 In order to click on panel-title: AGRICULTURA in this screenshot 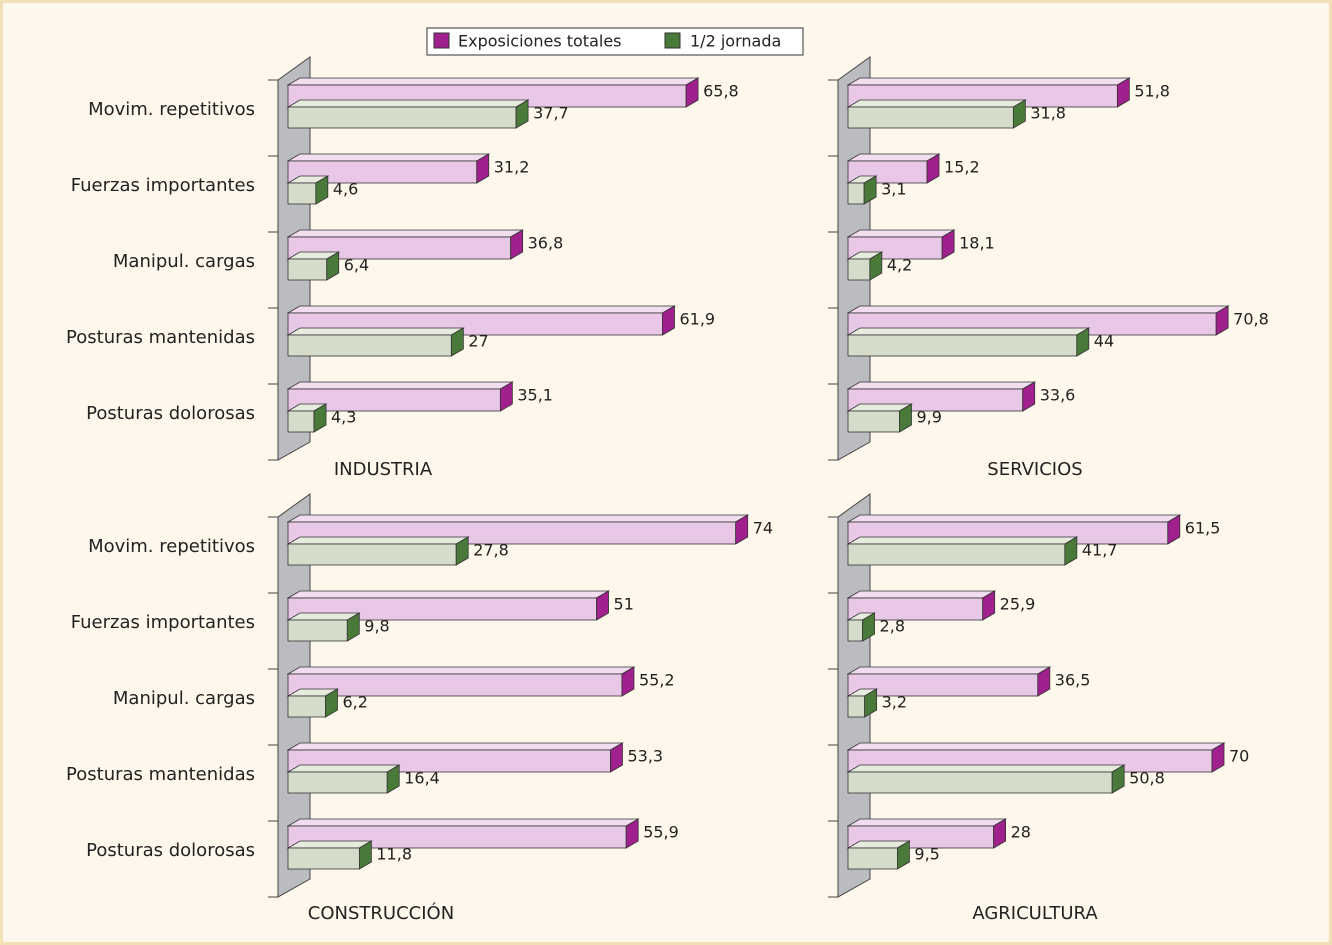, I will do `click(1035, 913)`.